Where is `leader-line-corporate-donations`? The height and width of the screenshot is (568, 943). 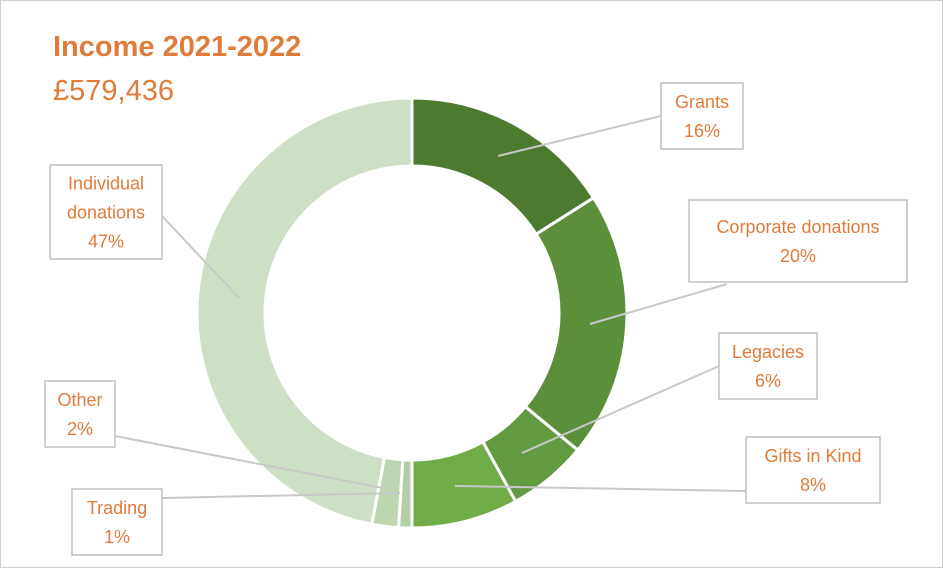 leader-line-corporate-donations is located at coordinates (658, 304).